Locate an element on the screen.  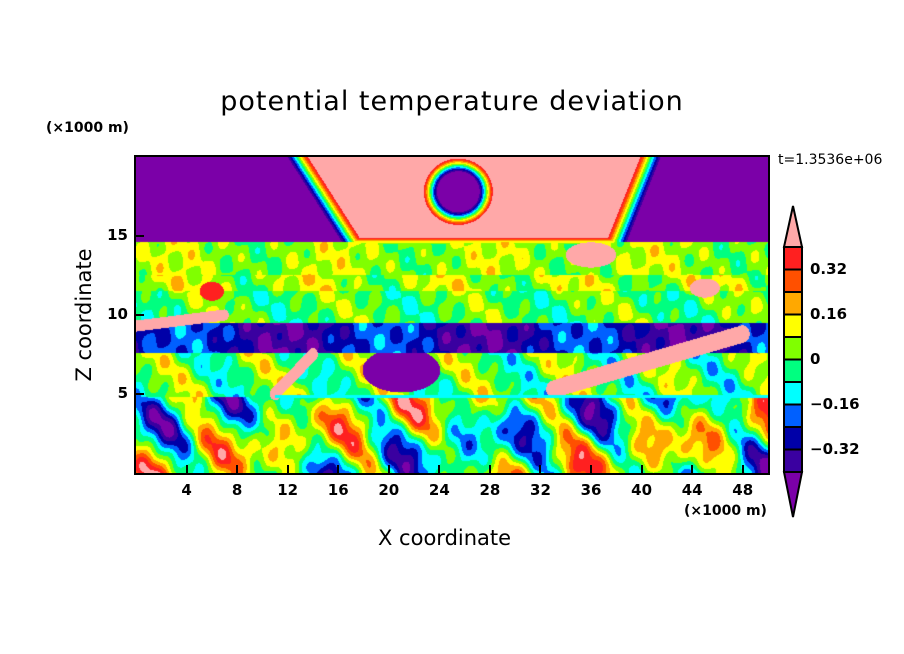
colorbar-label: 0.32 is located at coordinates (829, 268).